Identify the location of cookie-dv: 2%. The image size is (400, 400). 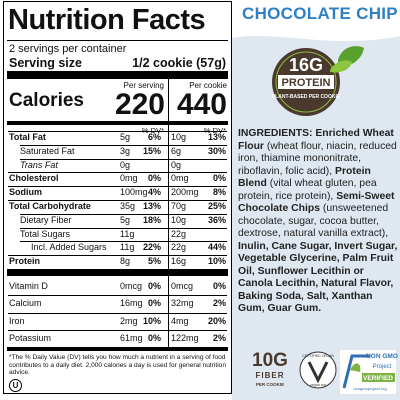
(219, 303).